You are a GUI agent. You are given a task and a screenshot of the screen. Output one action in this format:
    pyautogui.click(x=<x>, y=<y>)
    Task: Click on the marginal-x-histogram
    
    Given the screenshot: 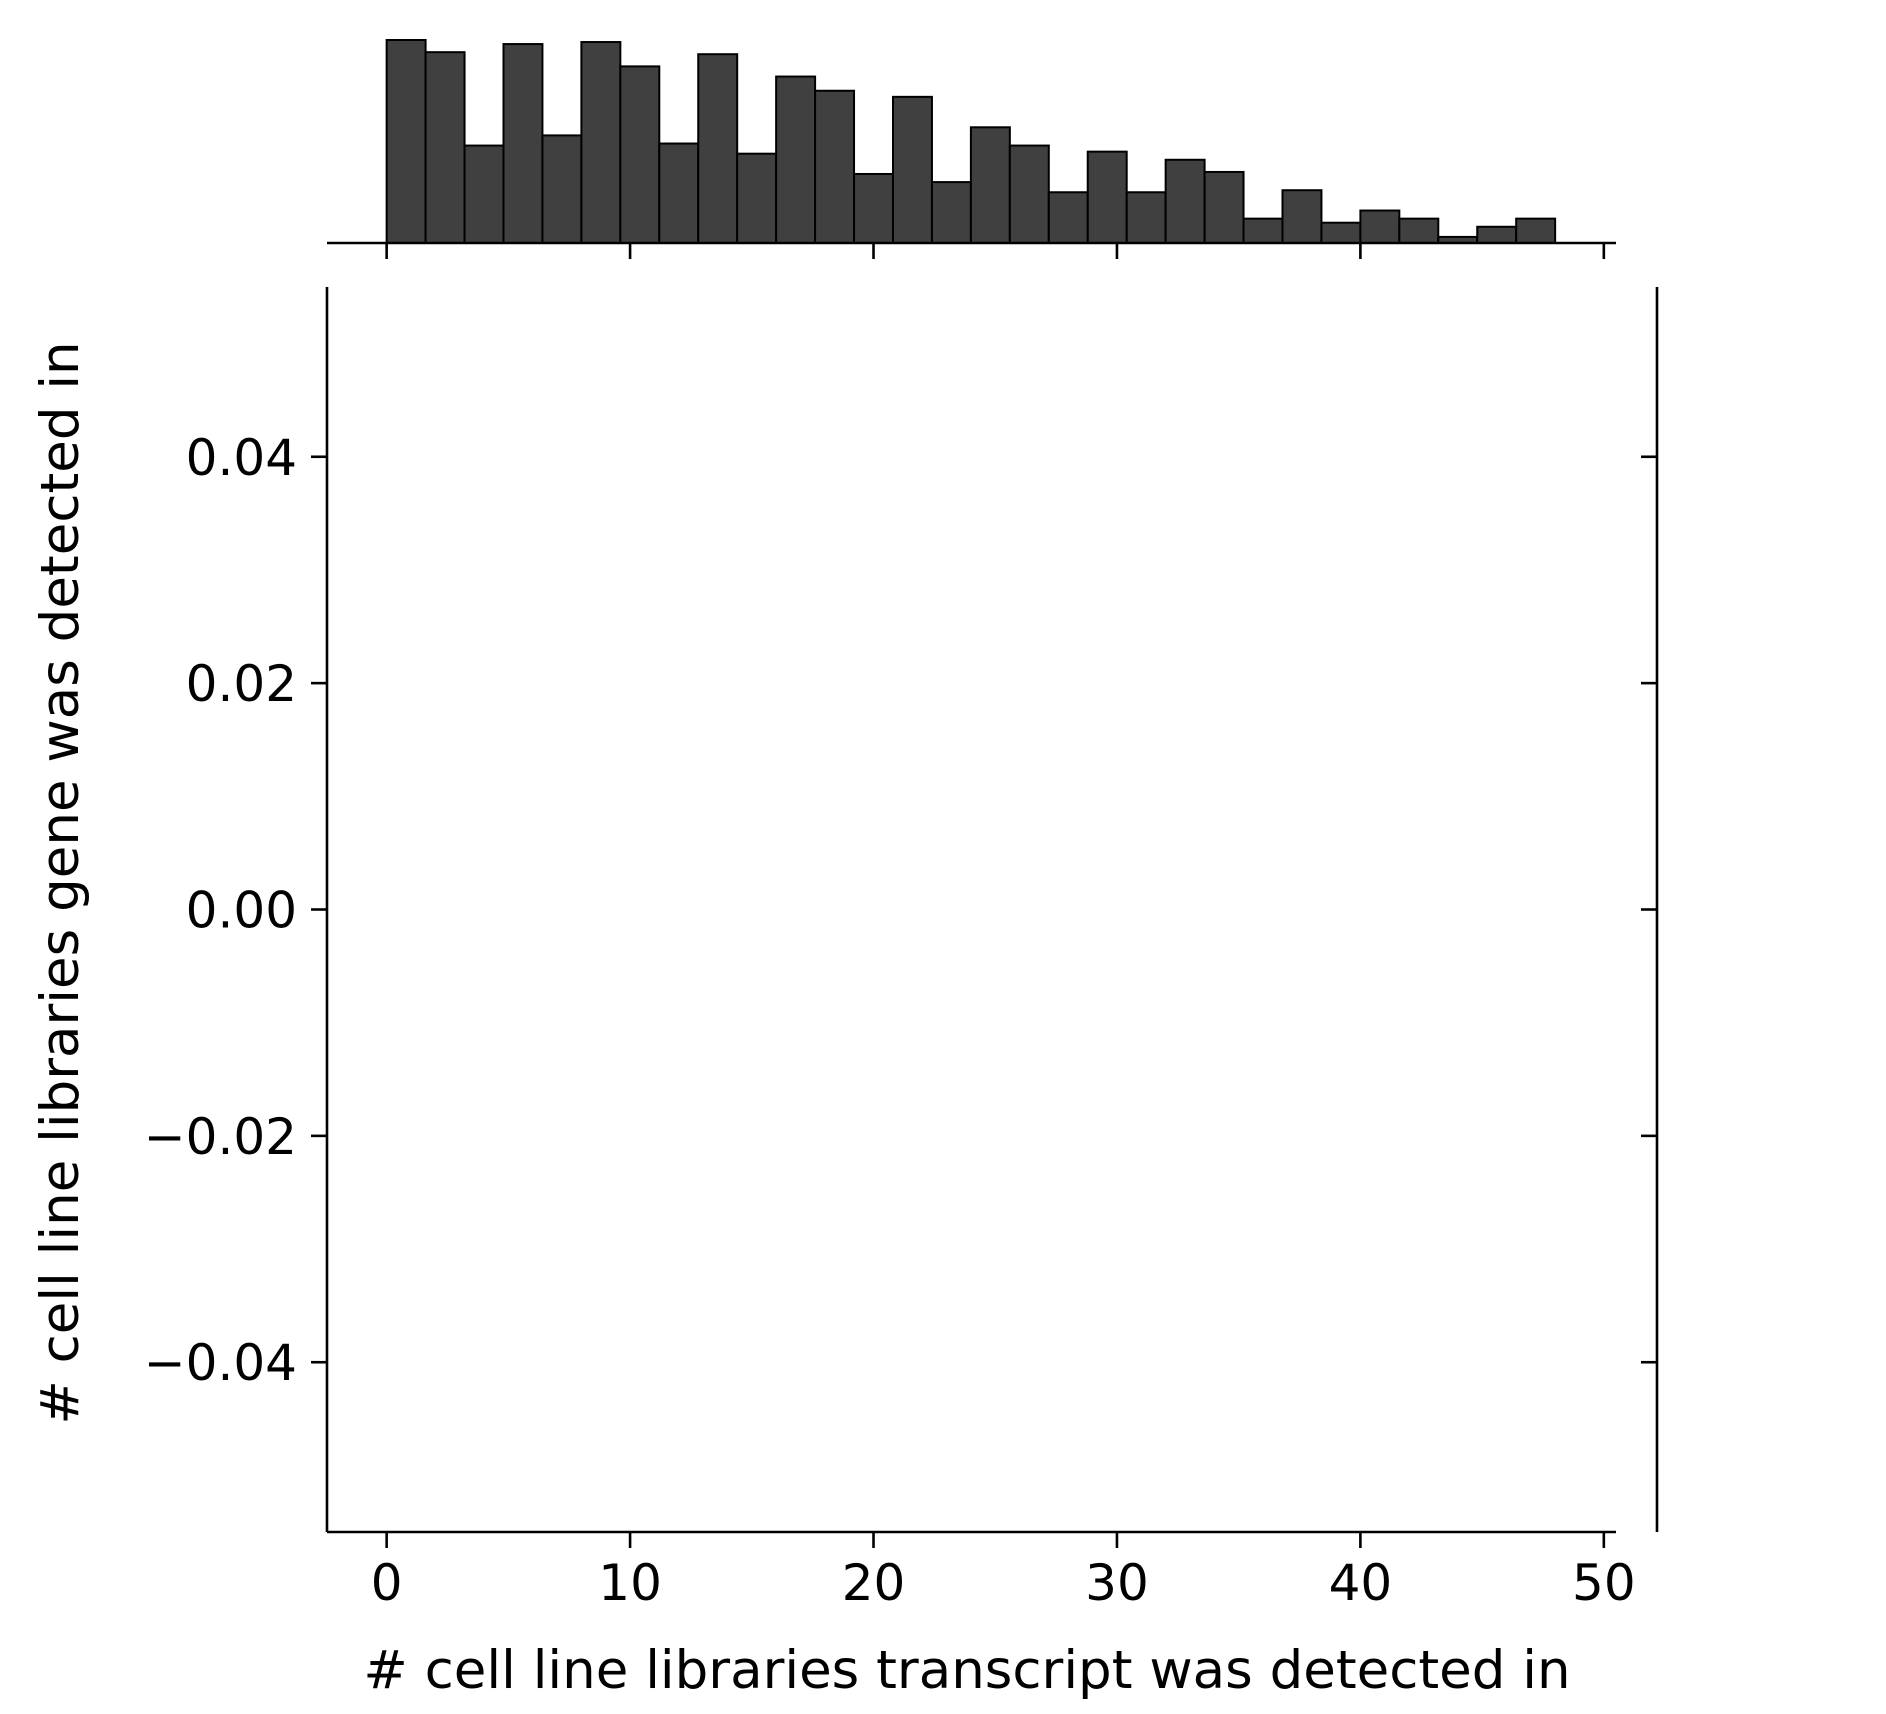 What is the action you would take?
    pyautogui.click(x=971, y=142)
    